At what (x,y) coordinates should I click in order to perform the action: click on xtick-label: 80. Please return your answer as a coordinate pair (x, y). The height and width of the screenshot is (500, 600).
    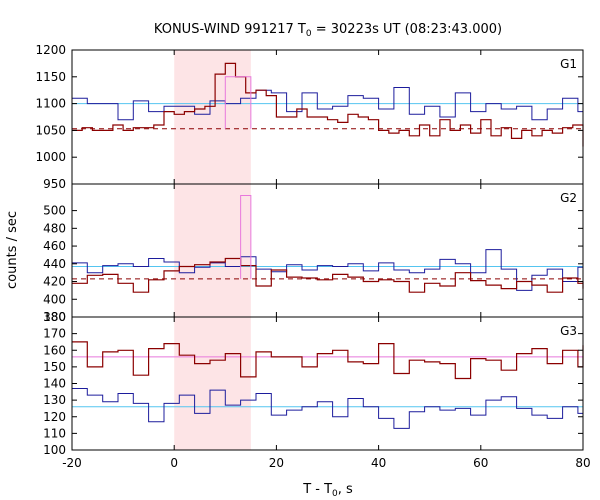
    Looking at the image, I should click on (582, 463).